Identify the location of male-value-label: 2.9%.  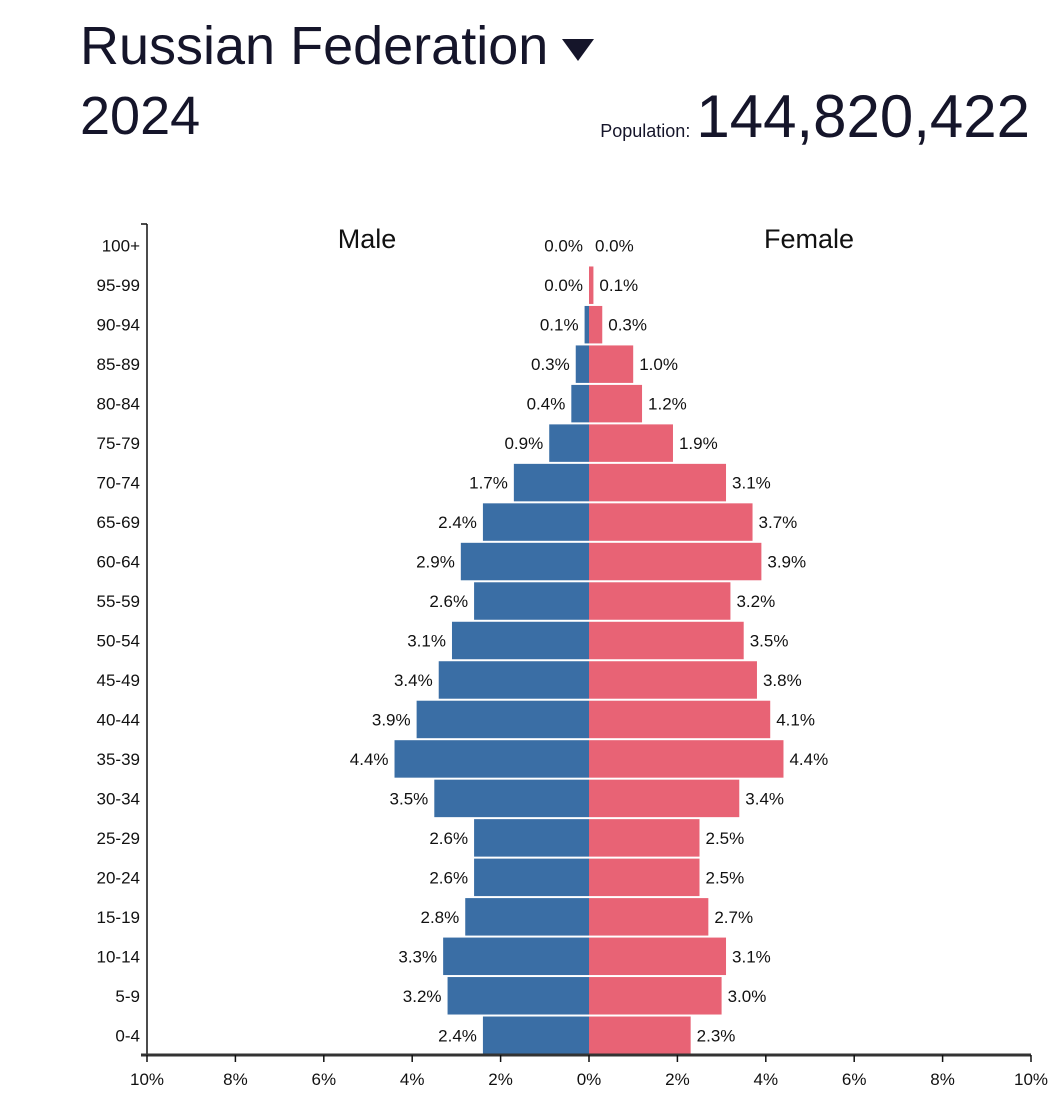
(435, 562).